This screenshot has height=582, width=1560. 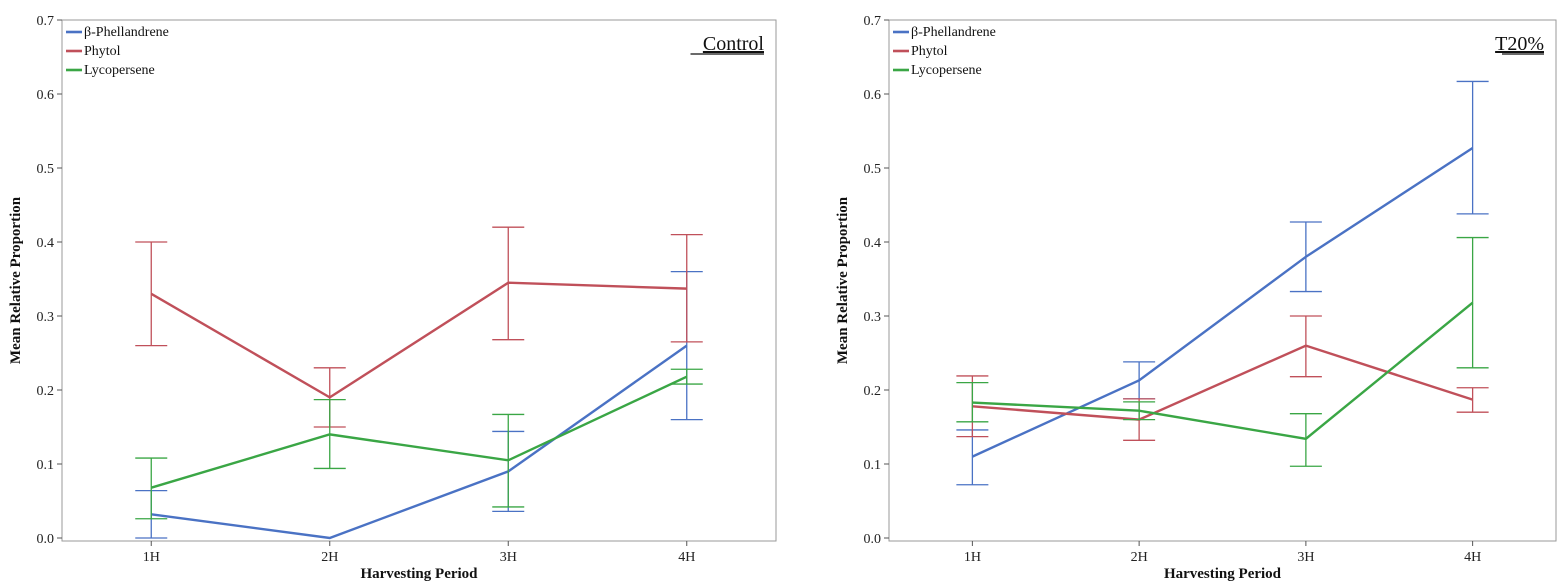 I want to click on panel-label: T20%, so click(x=1519, y=44).